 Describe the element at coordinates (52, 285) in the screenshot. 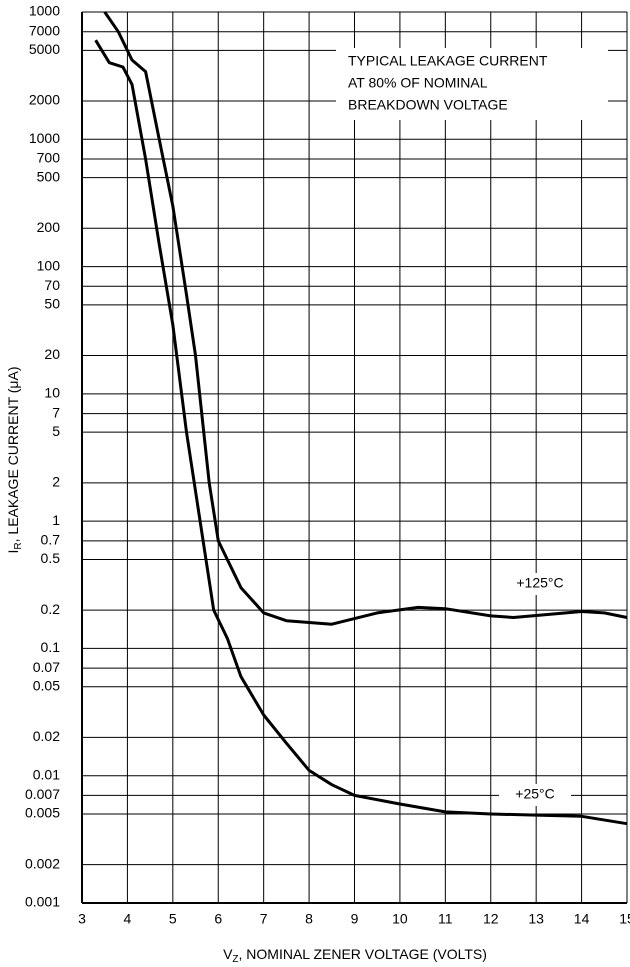

I see `y-tick-label: 70` at that location.